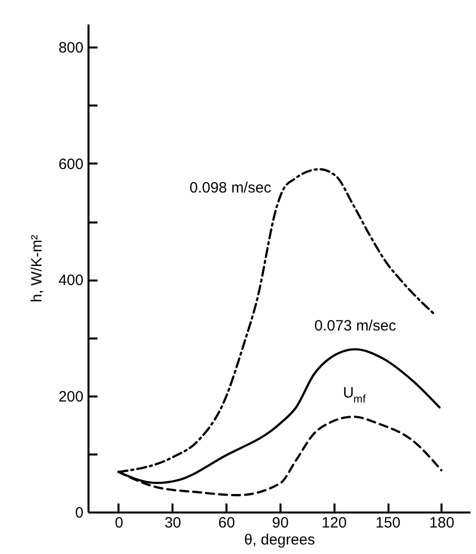 This screenshot has width=476, height=554. I want to click on y-tick-label: 600, so click(71, 164).